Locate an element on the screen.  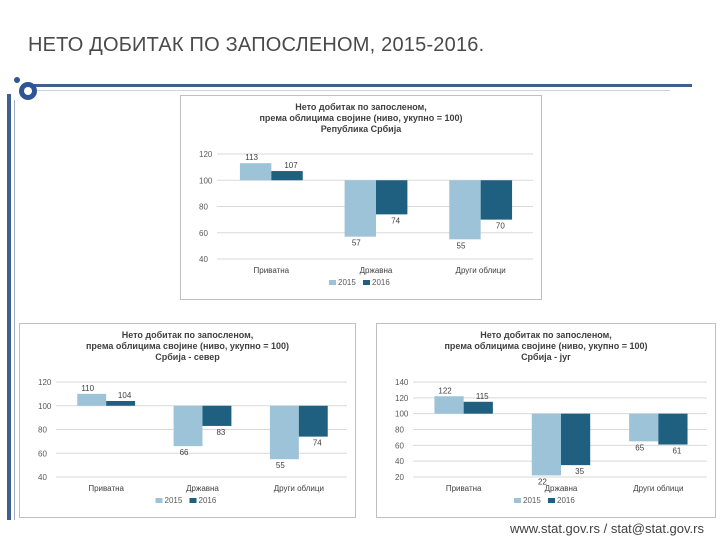
data-label: 83 is located at coordinates (220, 432).